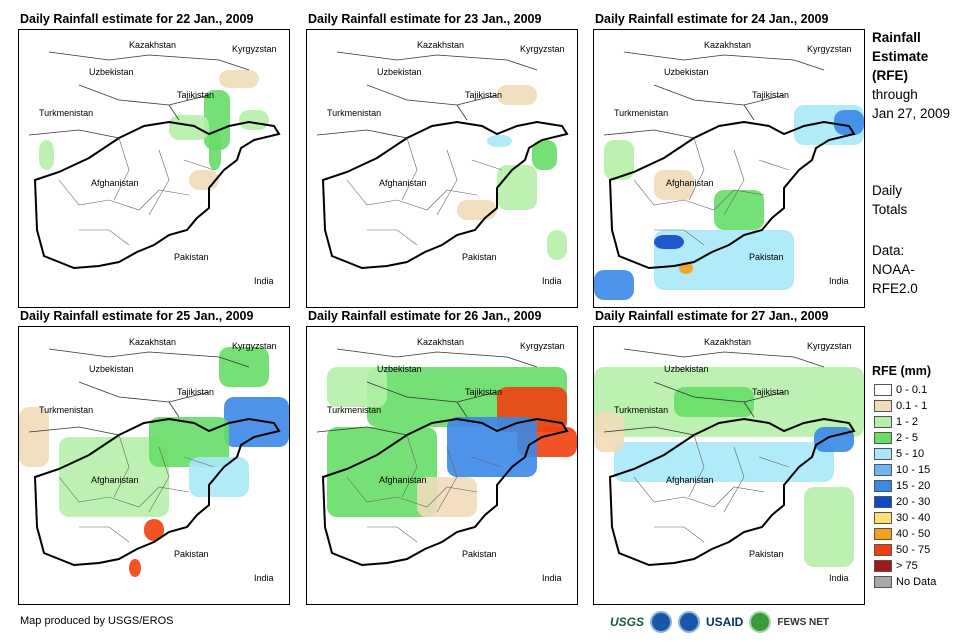 The width and height of the screenshot is (975, 642). I want to click on legend-item: 2 - 5, so click(896, 438).